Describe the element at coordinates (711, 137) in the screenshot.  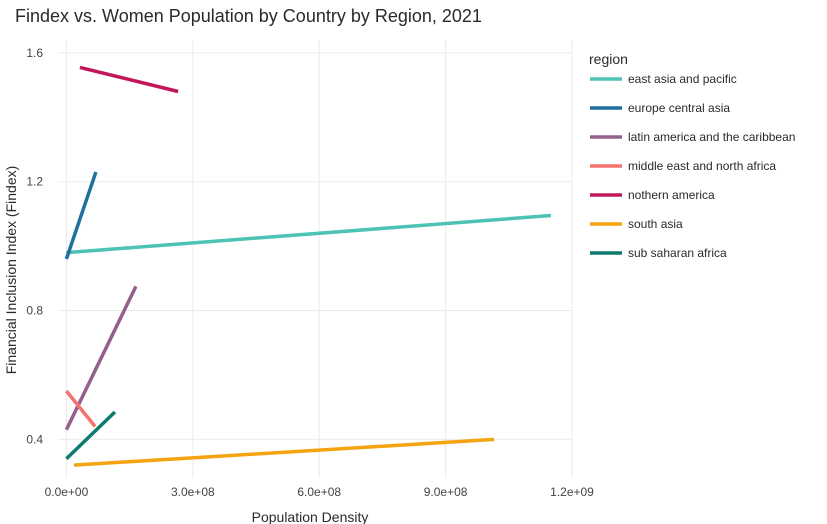
I see `legend-label: latin america and the caribbean` at that location.